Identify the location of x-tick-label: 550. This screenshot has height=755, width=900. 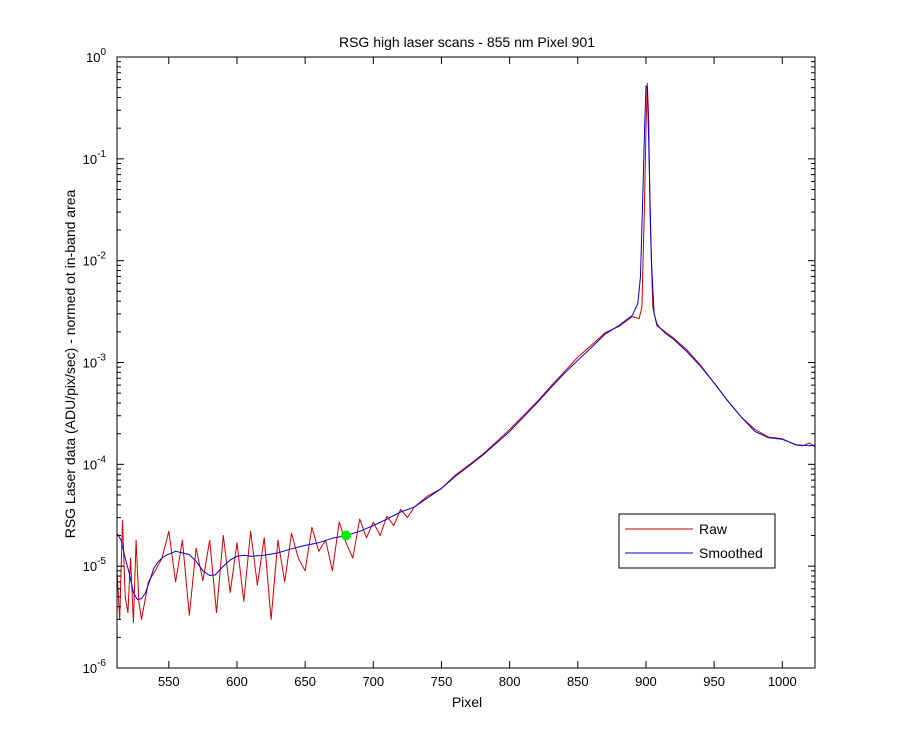
(169, 681).